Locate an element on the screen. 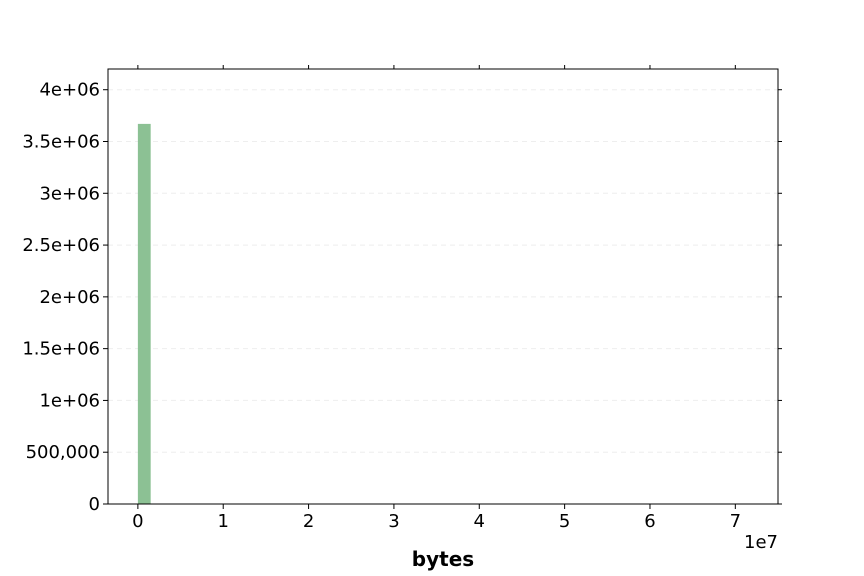 The width and height of the screenshot is (864, 576). y-tick-label: 1e+06 is located at coordinates (69, 400).